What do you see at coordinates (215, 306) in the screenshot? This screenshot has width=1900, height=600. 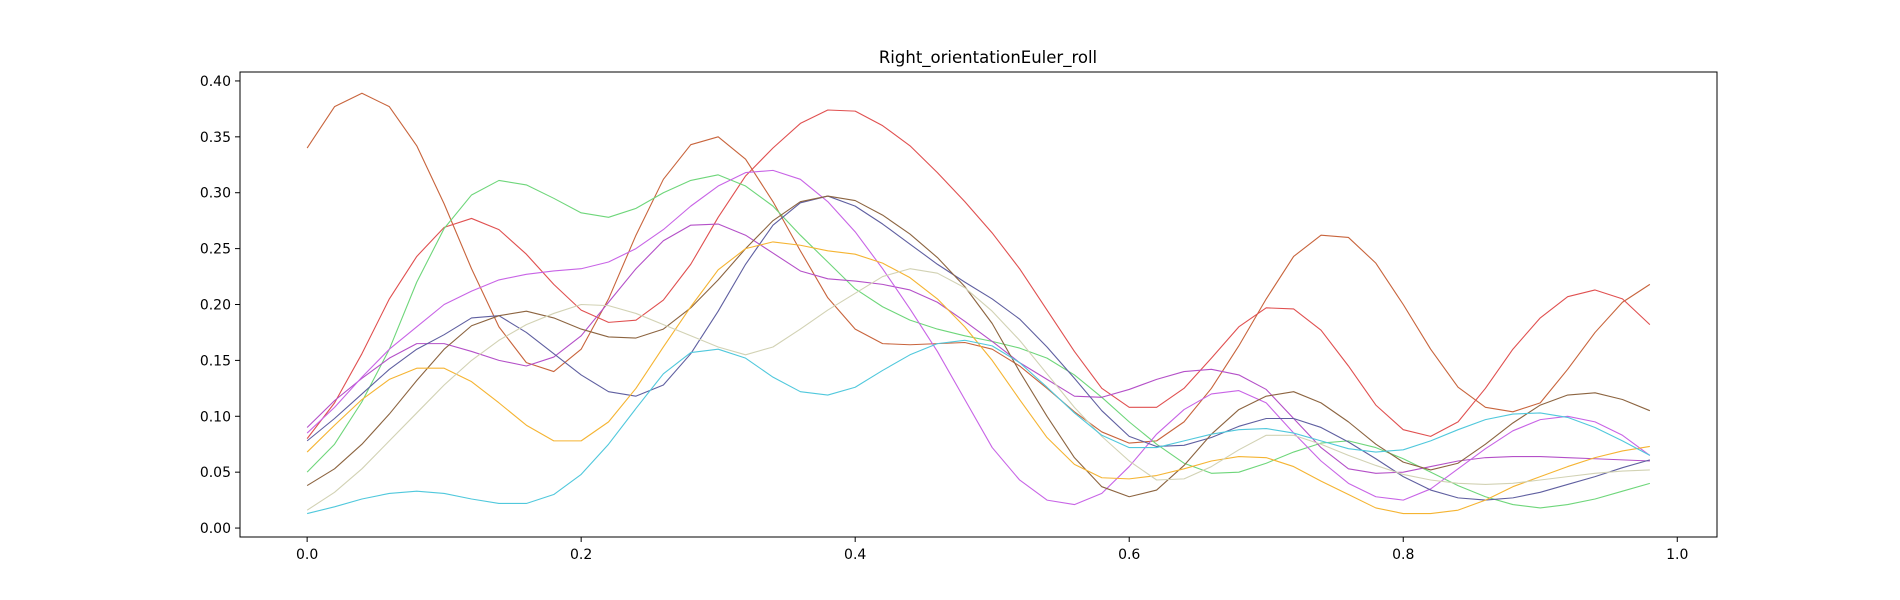 I see `y-tick-label: 0.20` at bounding box center [215, 306].